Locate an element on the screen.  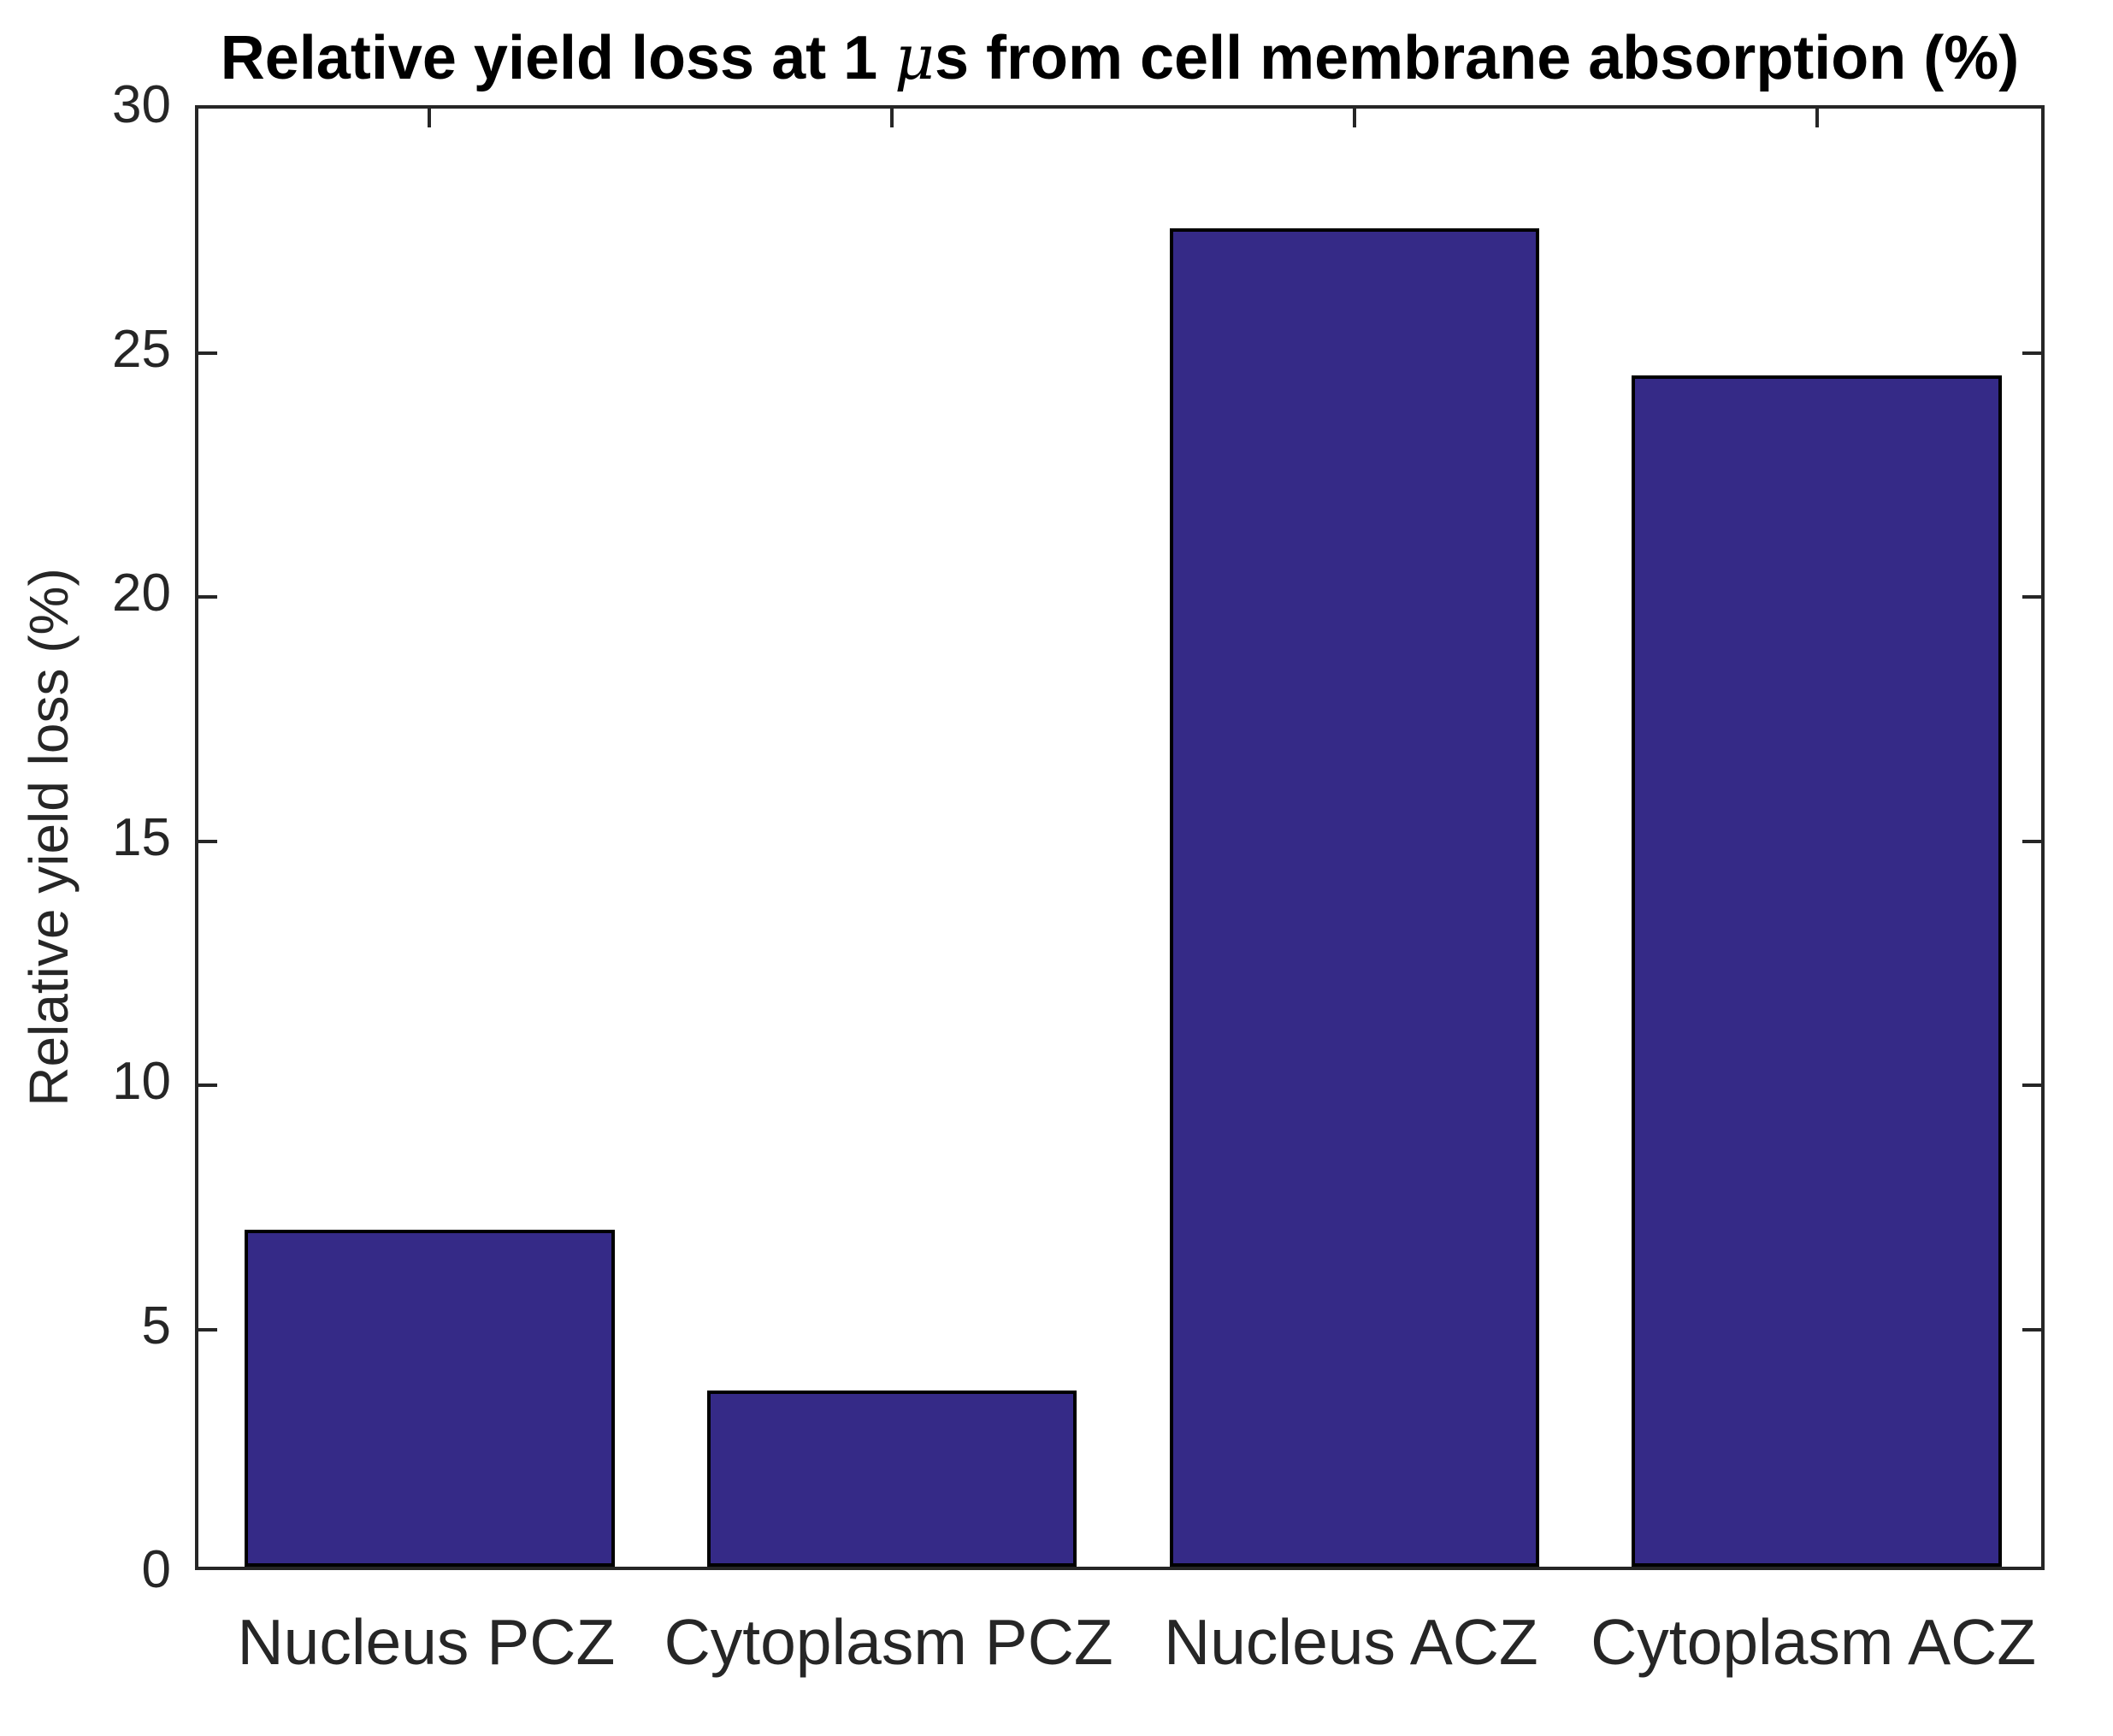
chart-title-prefix: Relative yield loss at 1 is located at coordinates (557, 58).